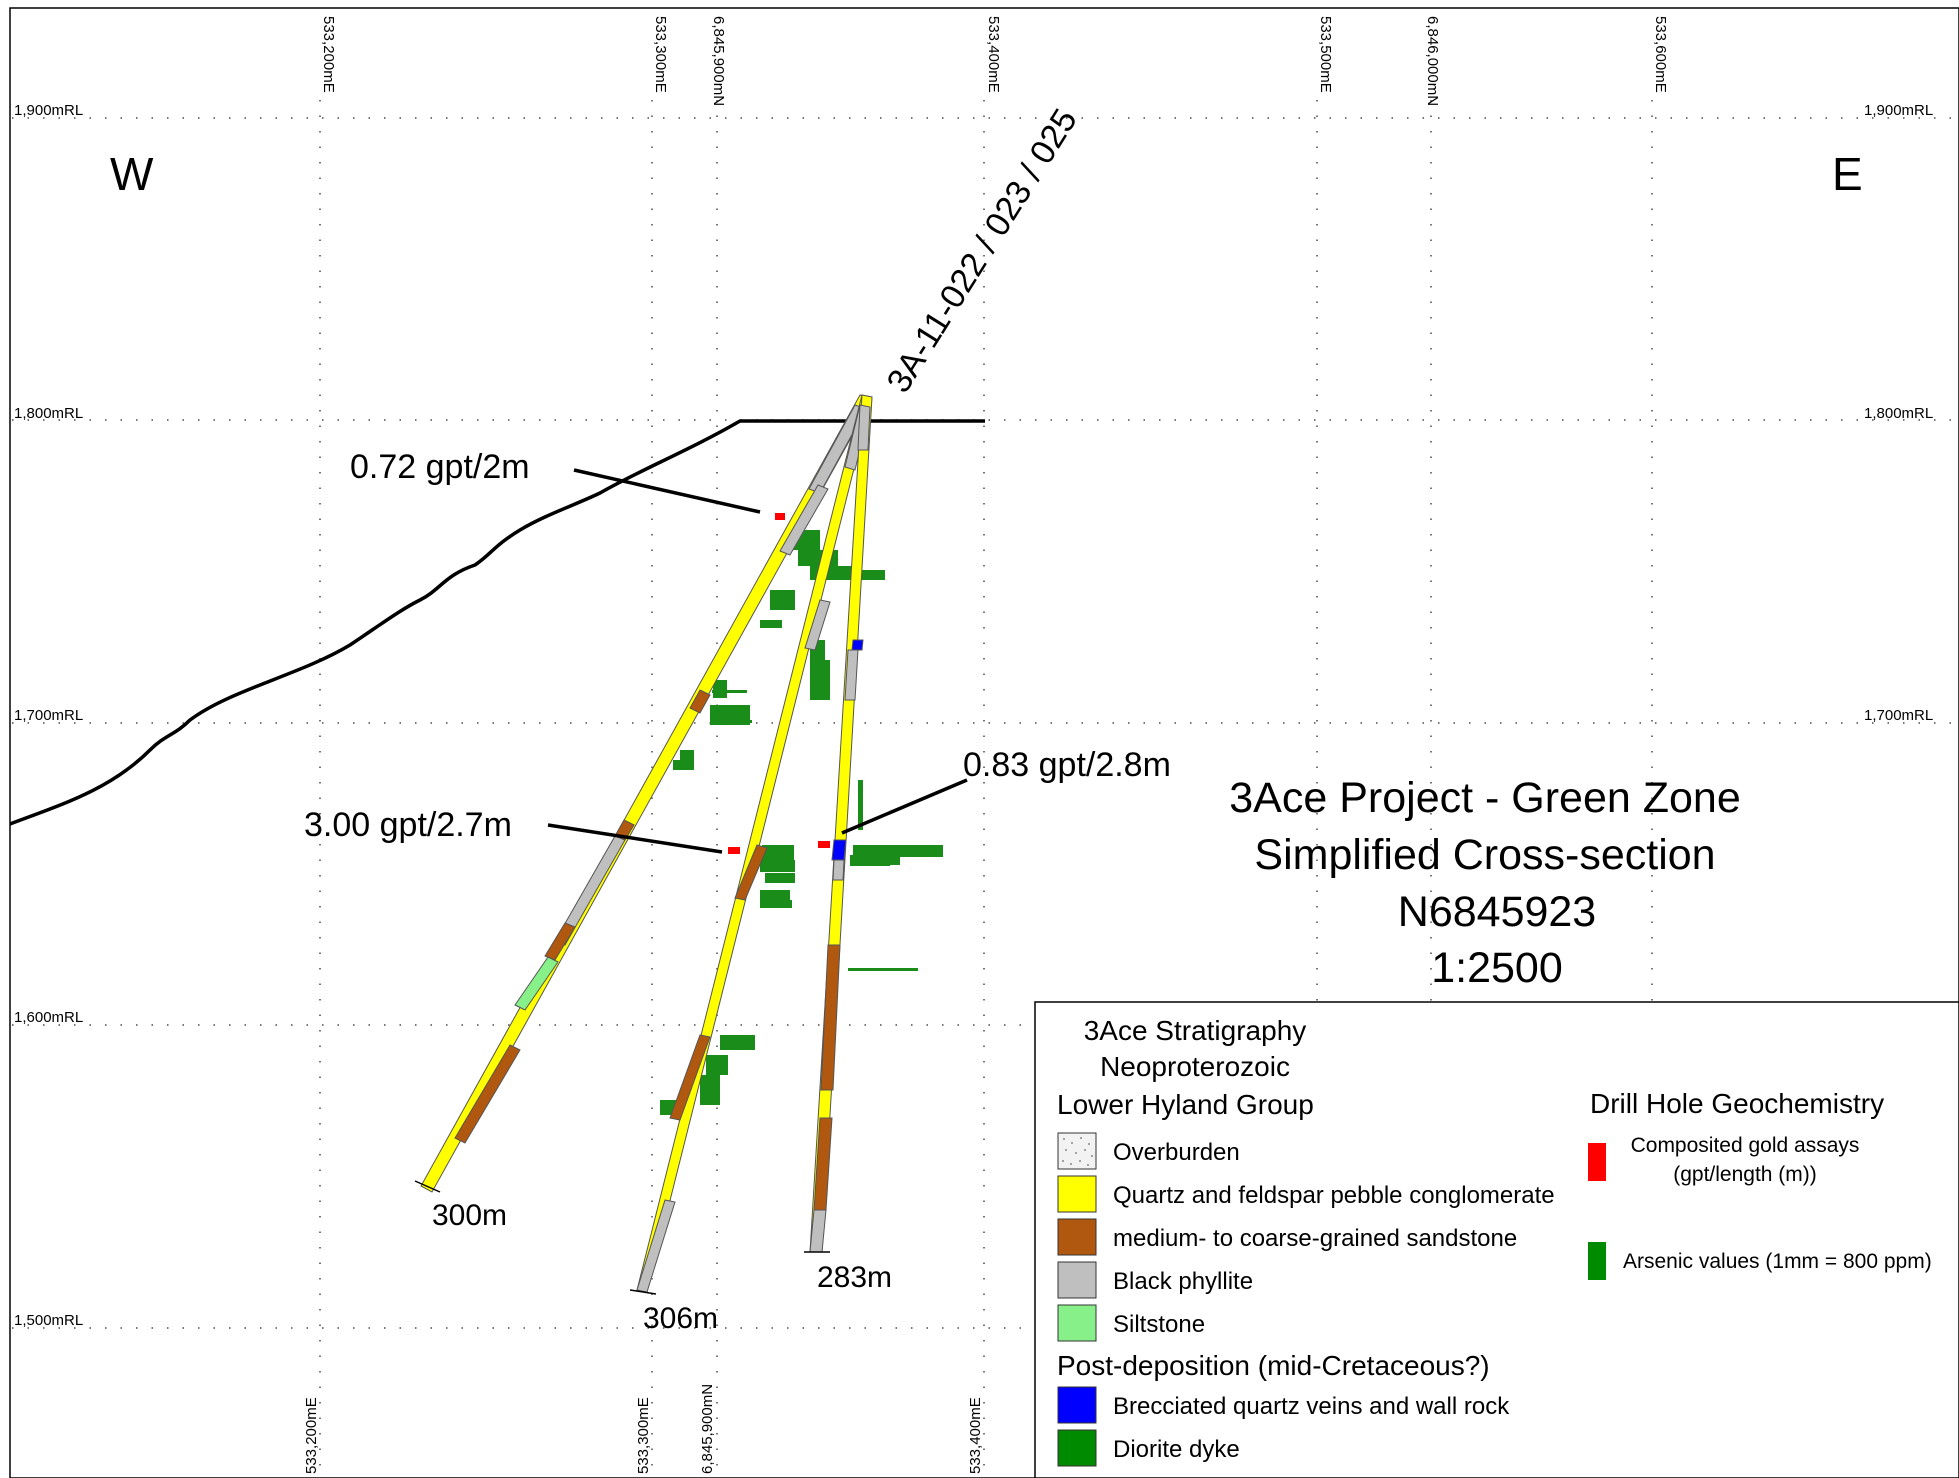  Describe the element at coordinates (982, 250) in the screenshot. I see `hole-id-label: 3A-11-022 / 023 / 025` at that location.